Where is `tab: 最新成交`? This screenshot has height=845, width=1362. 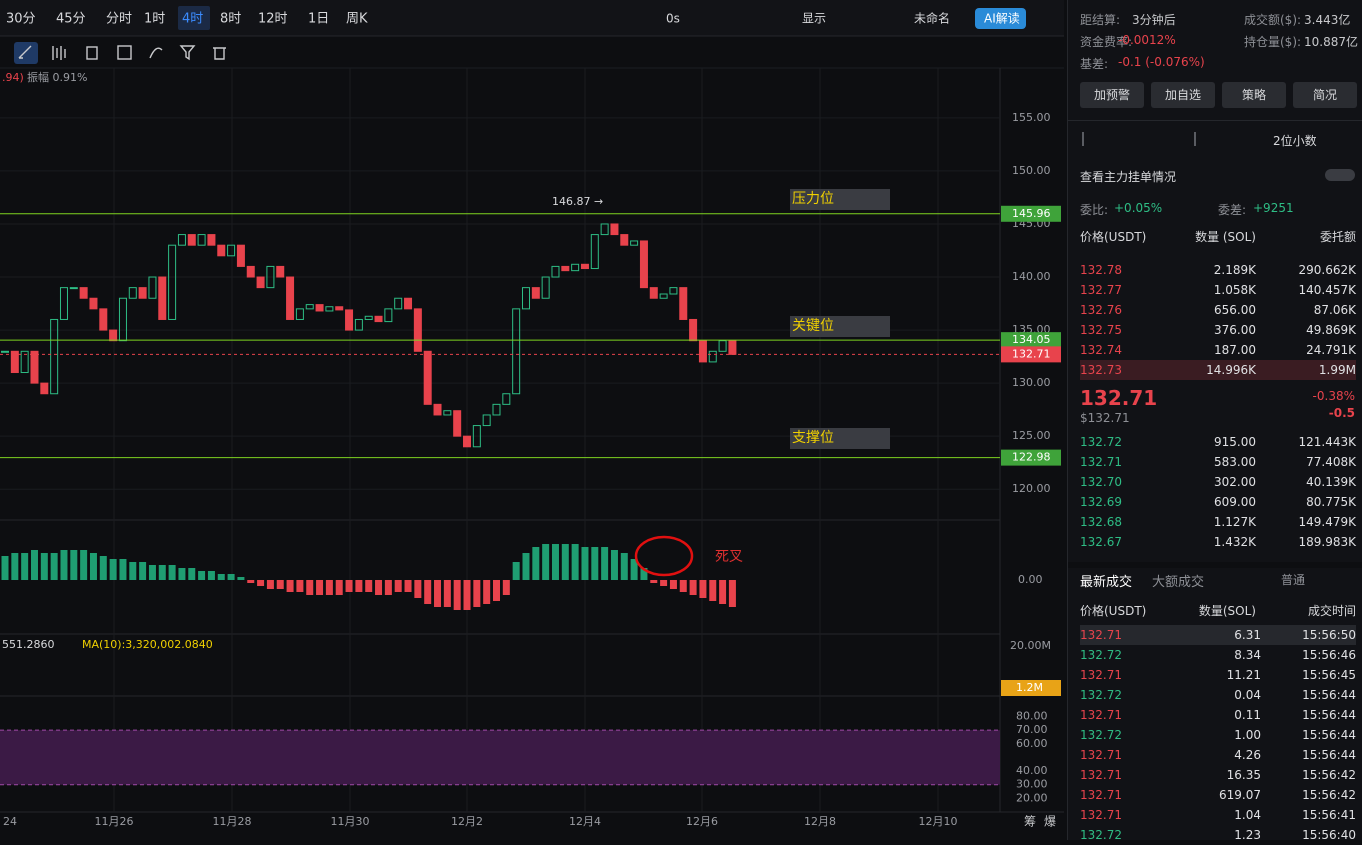
tab: 最新成交 is located at coordinates (1106, 582).